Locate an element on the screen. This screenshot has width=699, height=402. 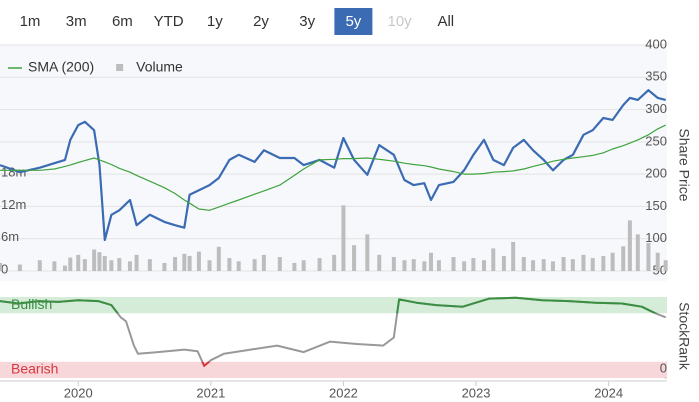
range-button-label: 1y is located at coordinates (215, 21).